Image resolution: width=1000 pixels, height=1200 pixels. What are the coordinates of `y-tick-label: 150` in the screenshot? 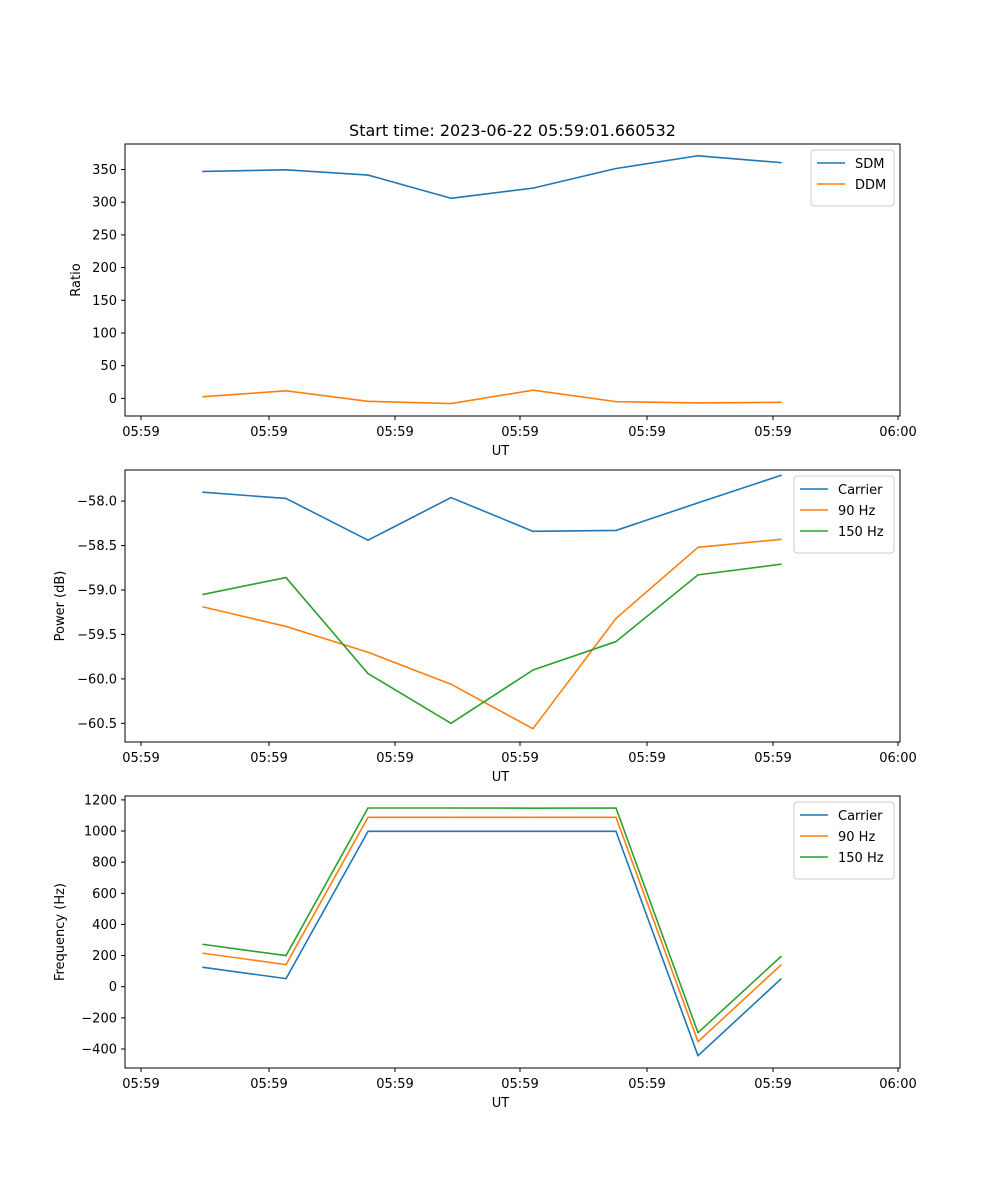 It's located at (104, 301).